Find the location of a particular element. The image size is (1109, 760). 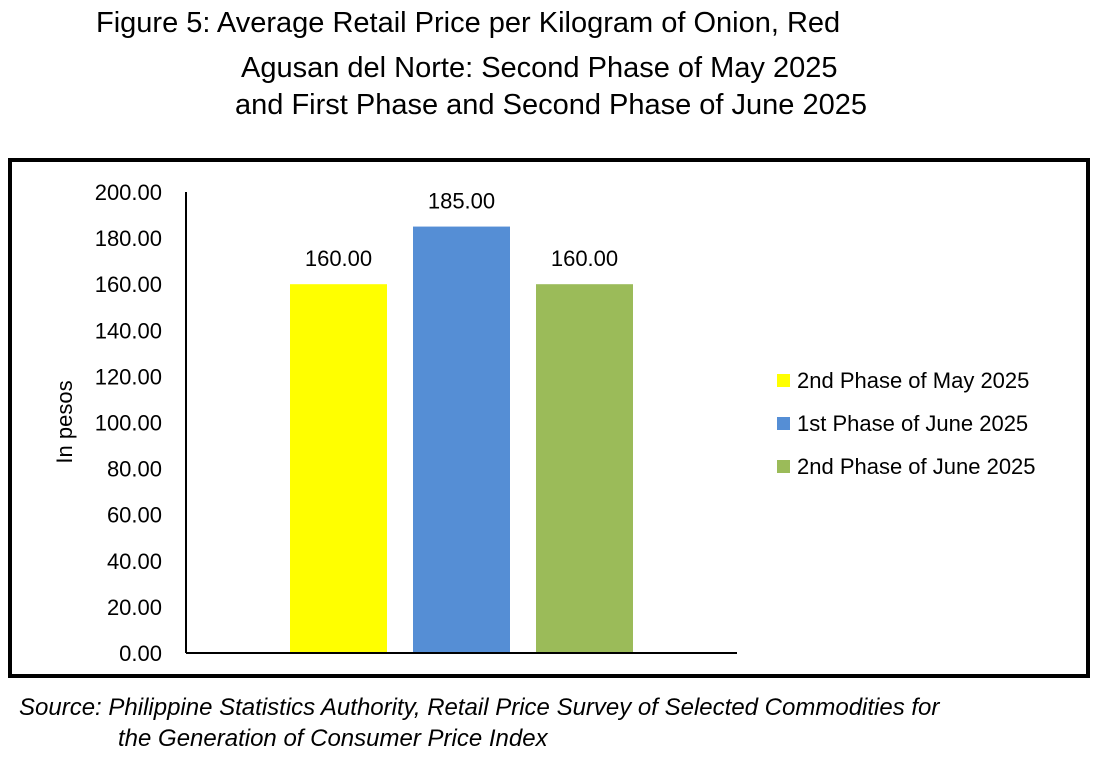

y-tick-label: 180.00 is located at coordinates (128, 238).